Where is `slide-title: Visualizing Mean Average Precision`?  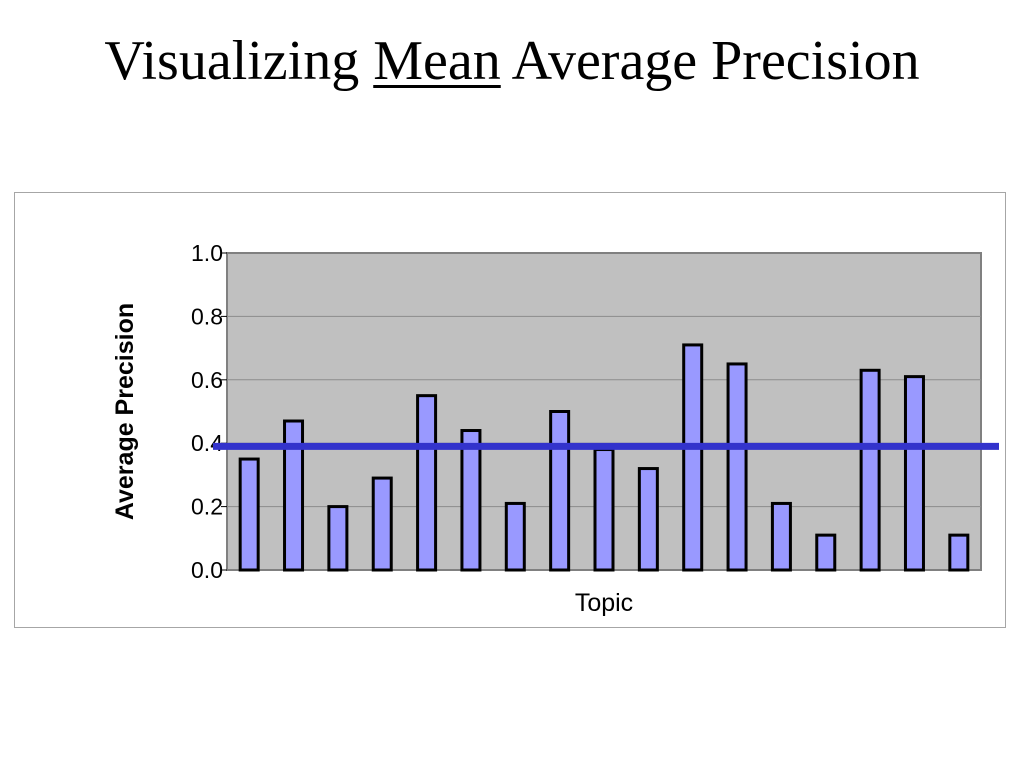 slide-title: Visualizing Mean Average Precision is located at coordinates (512, 61).